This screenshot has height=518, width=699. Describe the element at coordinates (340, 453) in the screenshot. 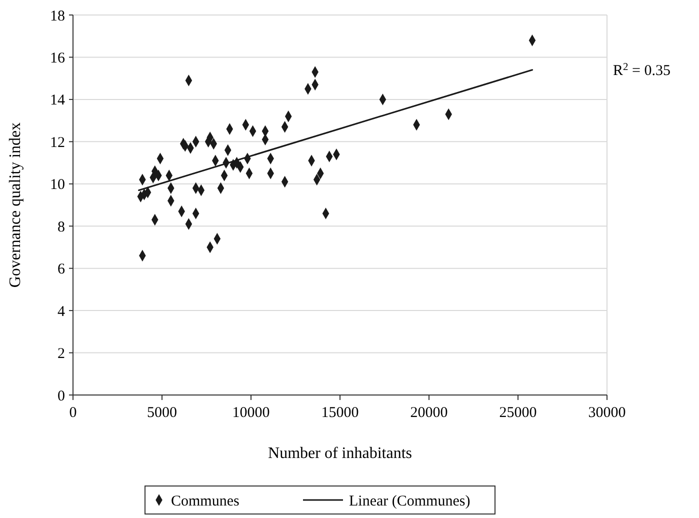

I see `x-axis-title: Number of inhabitants` at that location.